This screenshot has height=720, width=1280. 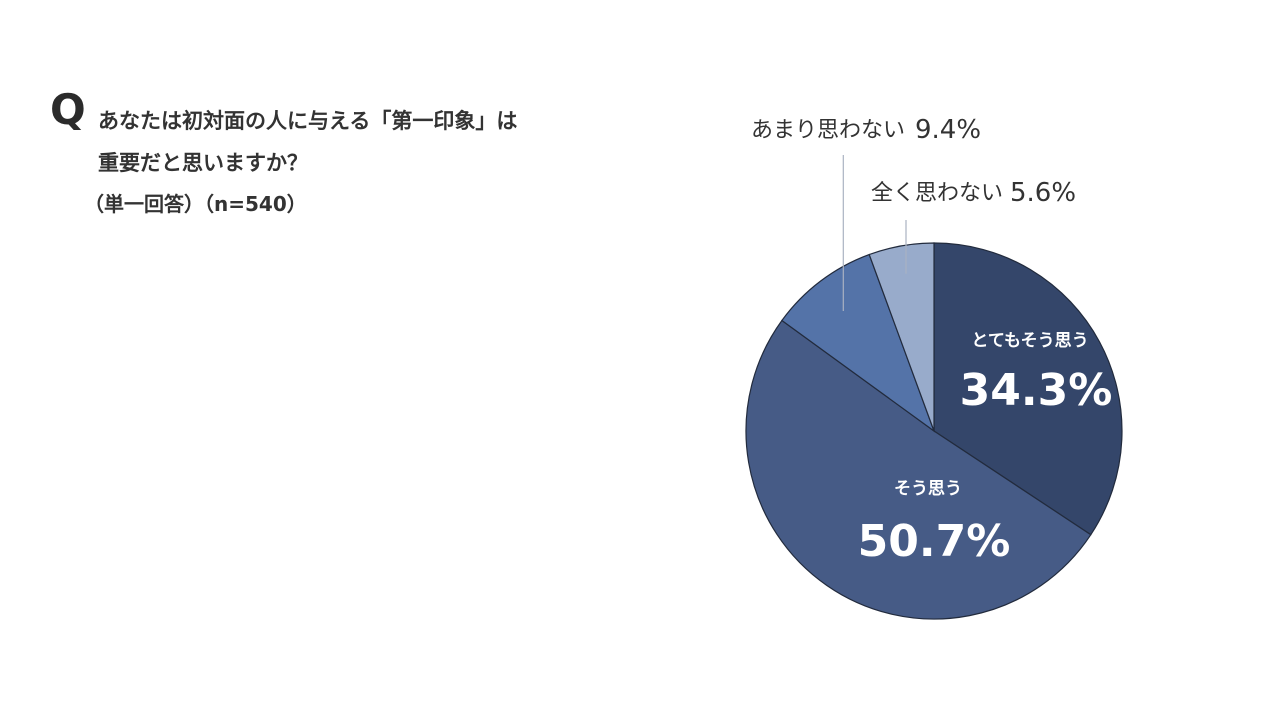 What do you see at coordinates (828, 130) in the screenshot?
I see `slice-label-amari: あまり思わない` at bounding box center [828, 130].